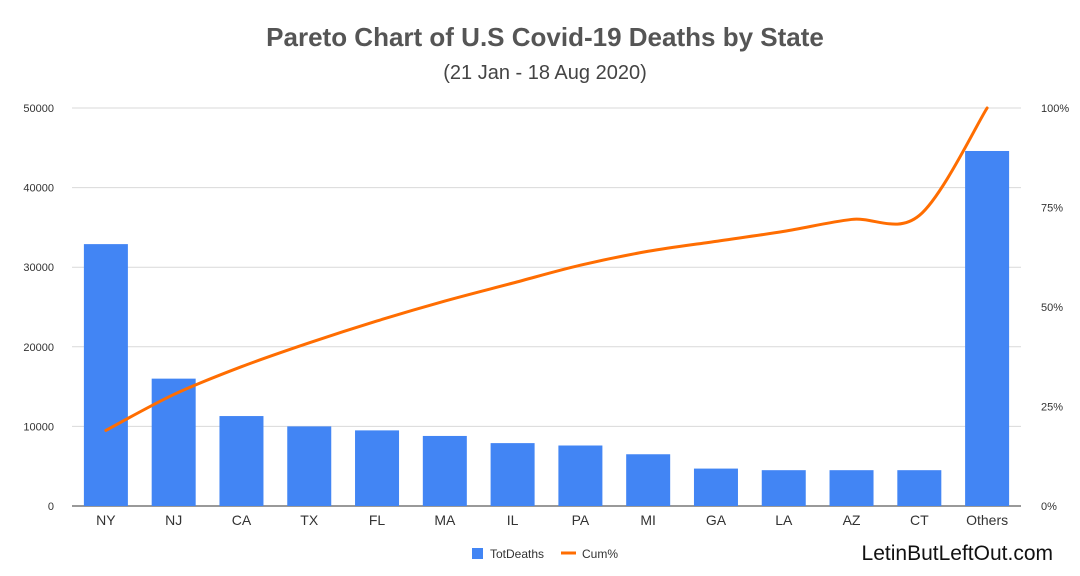 The width and height of the screenshot is (1080, 576). What do you see at coordinates (957, 553) in the screenshot?
I see `watermark: LetinButLeftOut.com` at bounding box center [957, 553].